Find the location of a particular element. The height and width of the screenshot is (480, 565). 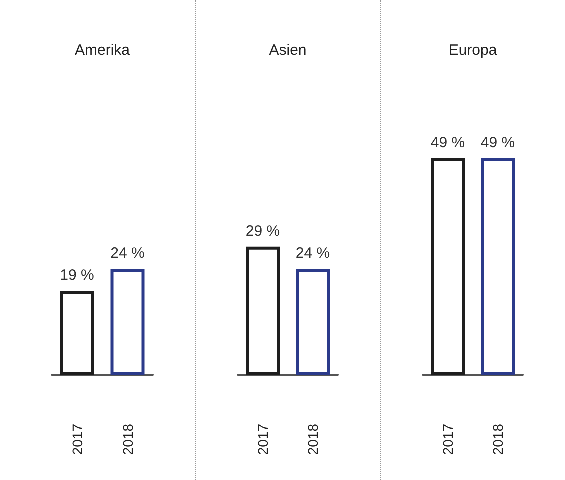

data-label: 19 % is located at coordinates (77, 275).